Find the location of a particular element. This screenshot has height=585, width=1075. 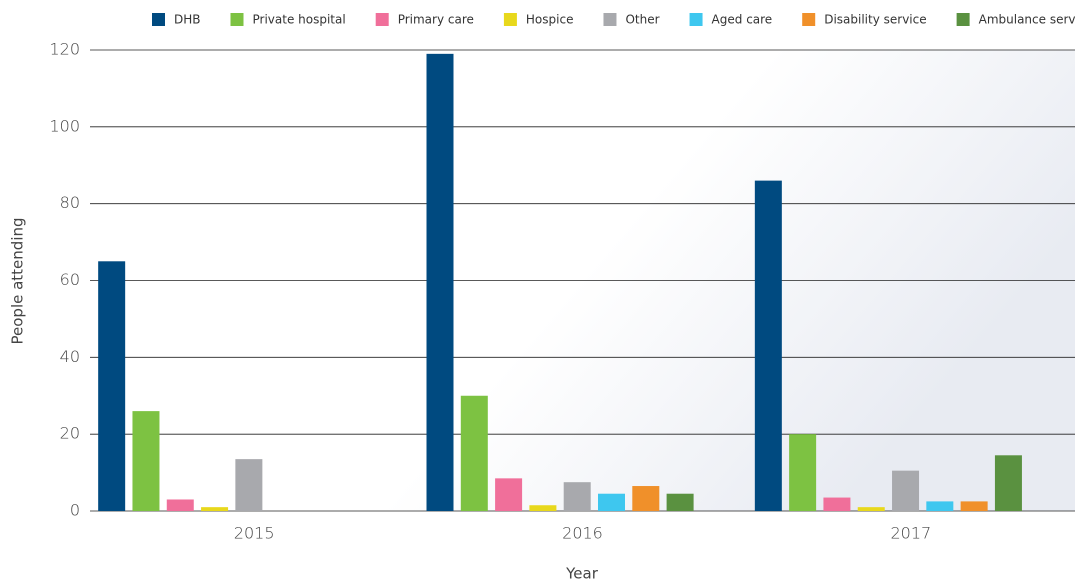

x-axis-label: Year is located at coordinates (582, 574).